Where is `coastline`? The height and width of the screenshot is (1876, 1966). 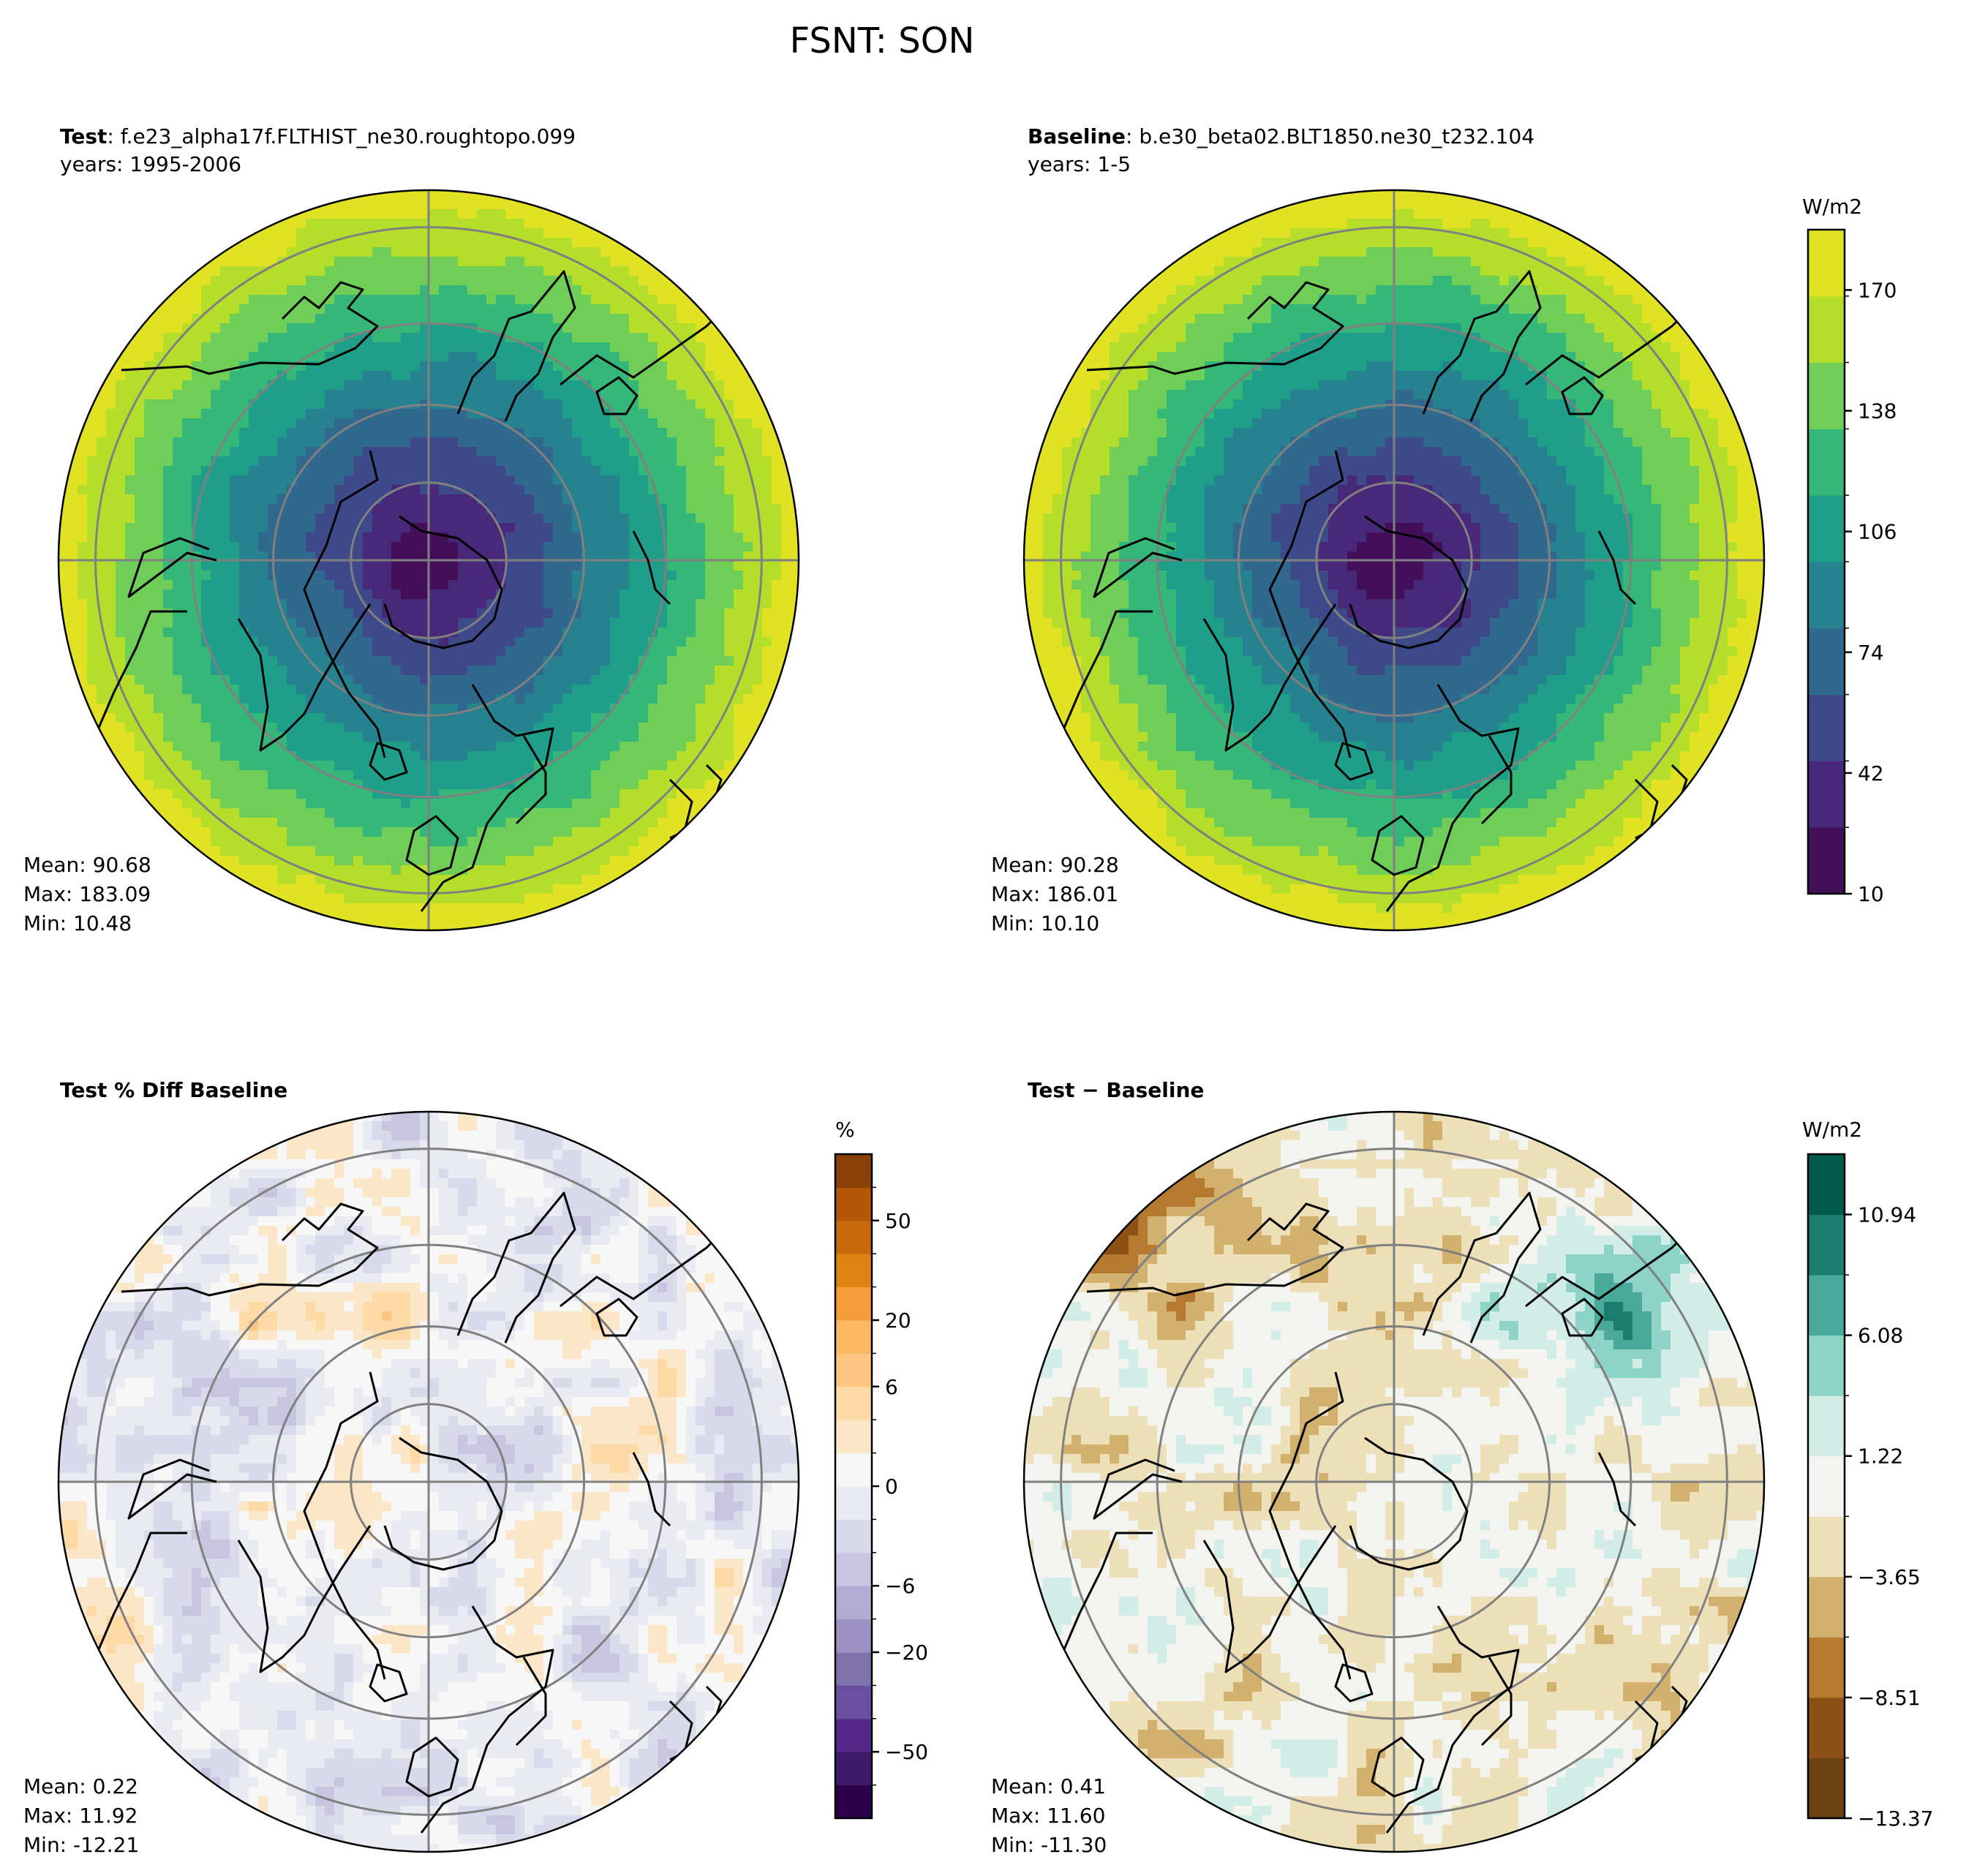
coastline is located at coordinates (1617, 568).